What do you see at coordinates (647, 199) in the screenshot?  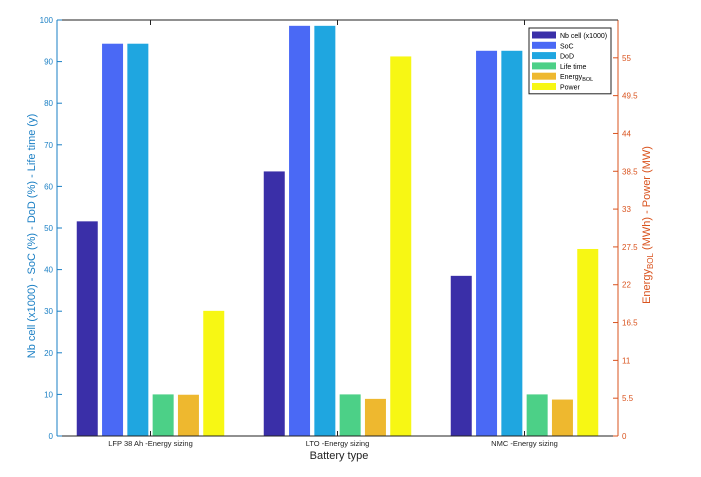 I see `y-axis-label-right-rest: (MWh) - Power (MW)` at bounding box center [647, 199].